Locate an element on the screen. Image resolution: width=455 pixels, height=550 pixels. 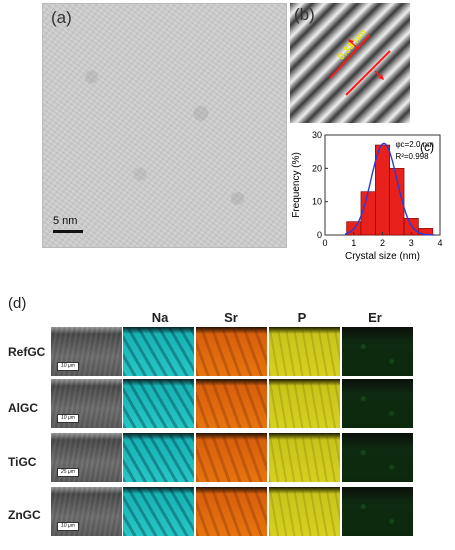
lattice-fringe-image: (b) 0.33 nm is located at coordinates (350, 63).